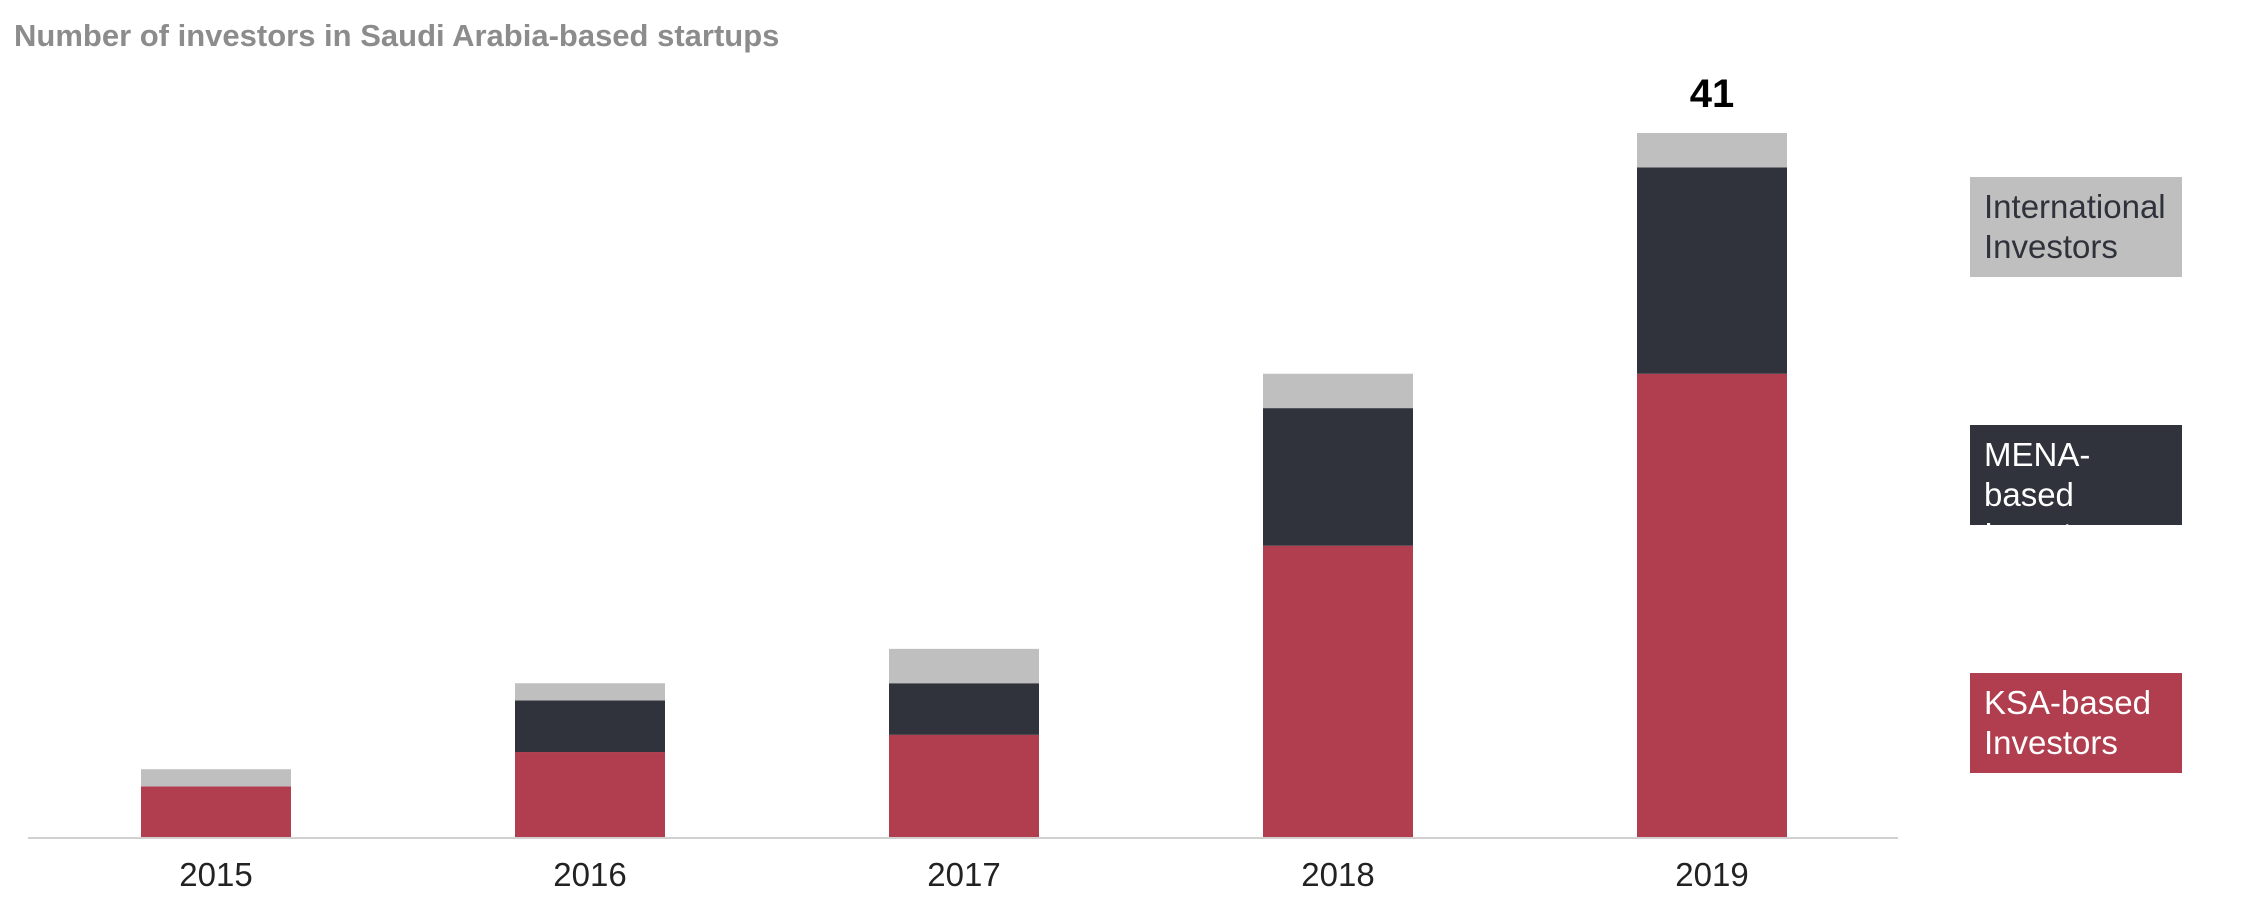 This screenshot has height=920, width=2244. I want to click on x-tick-label-2016: 2016, so click(589, 874).